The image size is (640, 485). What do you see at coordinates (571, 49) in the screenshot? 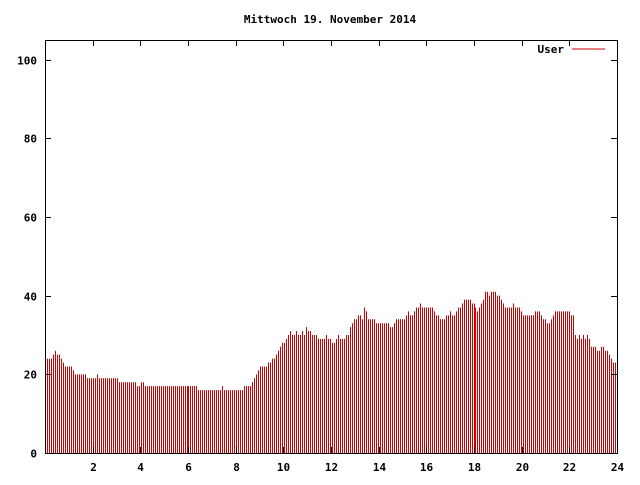
I see `legend: User` at bounding box center [571, 49].